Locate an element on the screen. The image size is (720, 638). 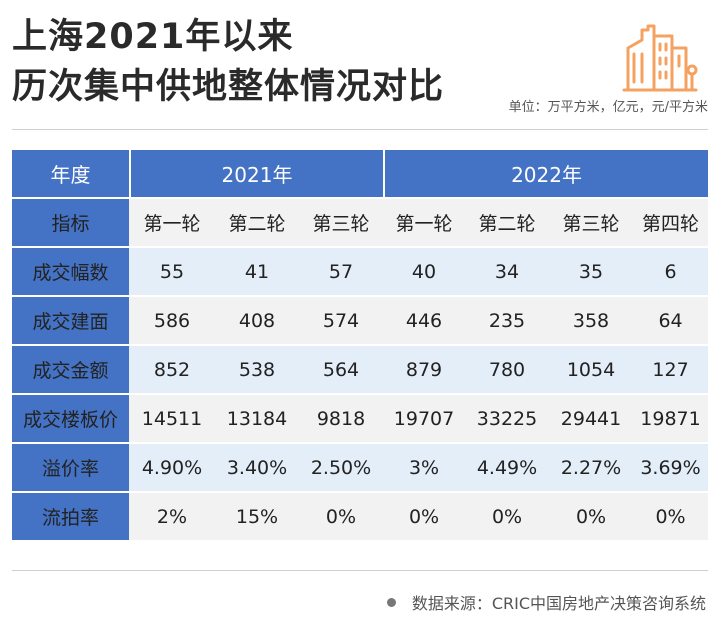
table-cell: 780 is located at coordinates (507, 370).